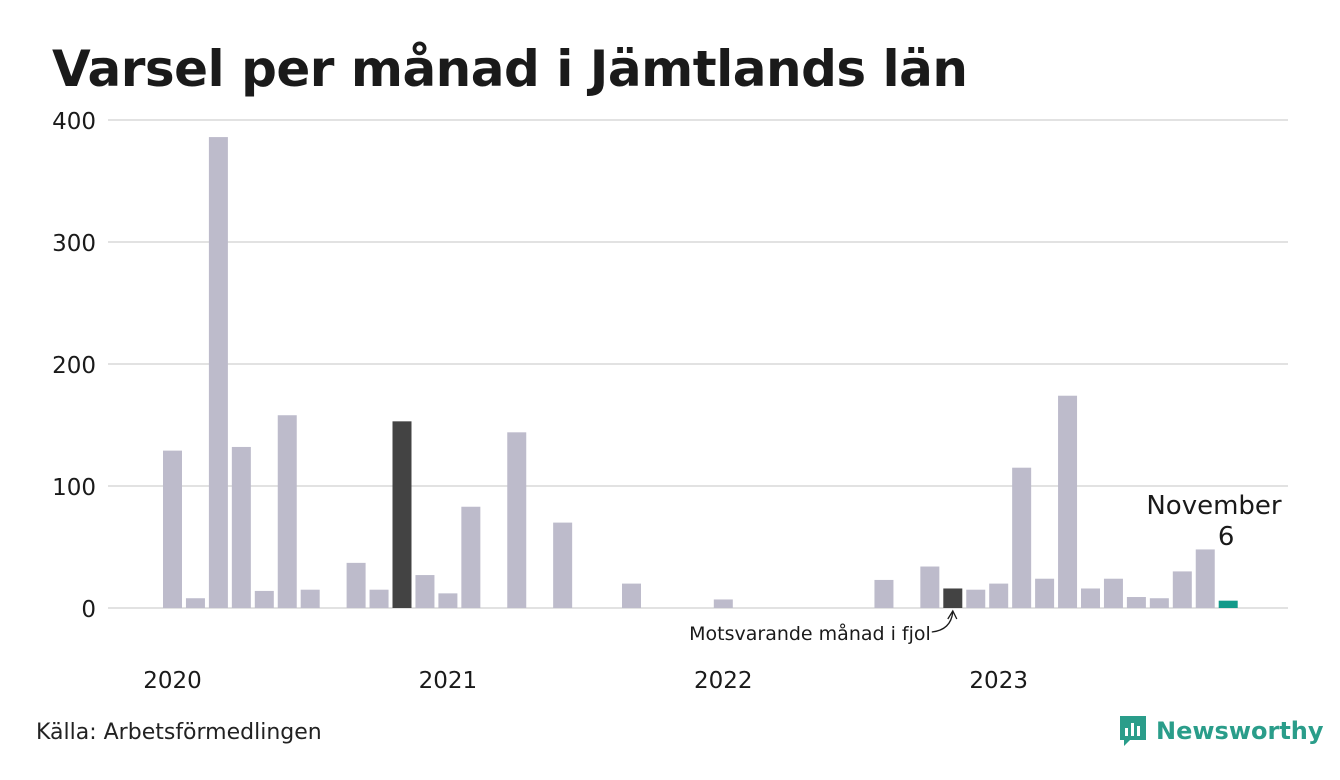 The image size is (1340, 780). Describe the element at coordinates (998, 681) in the screenshot. I see `x-year-label: 2023` at that location.